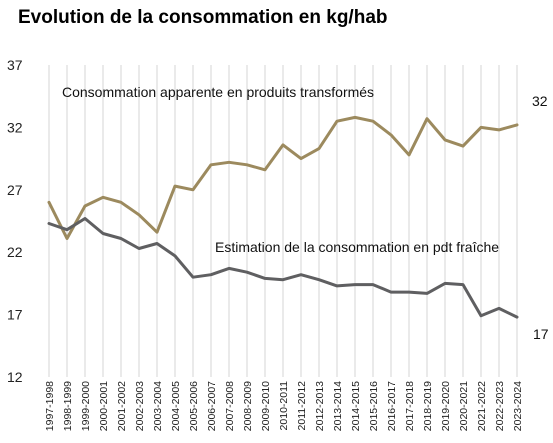 The height and width of the screenshot is (443, 553). What do you see at coordinates (518, 406) in the screenshot?
I see `x-tick-label: 2023-2024` at bounding box center [518, 406].